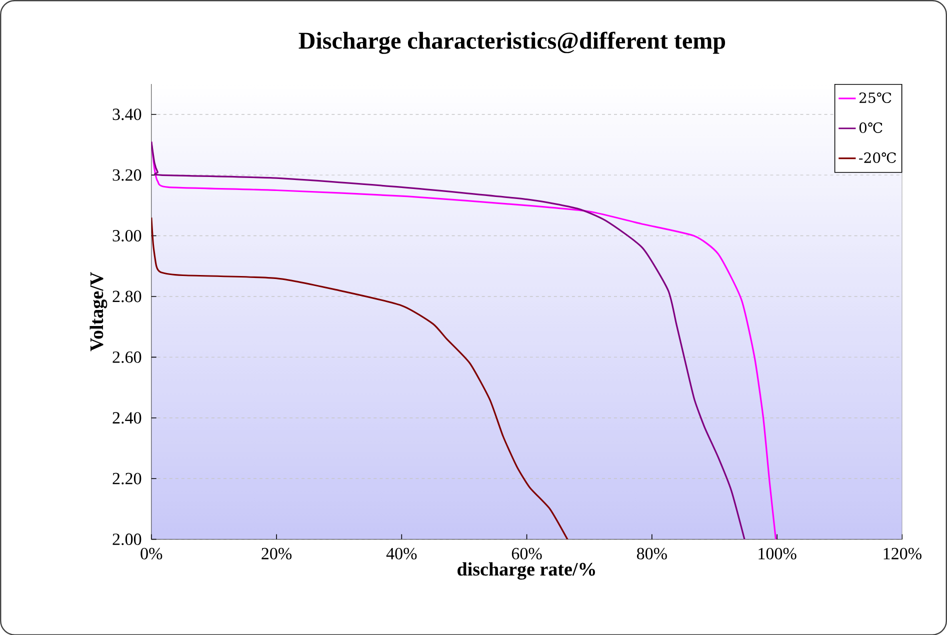  I want to click on x-tick-label: 80%, so click(651, 554).